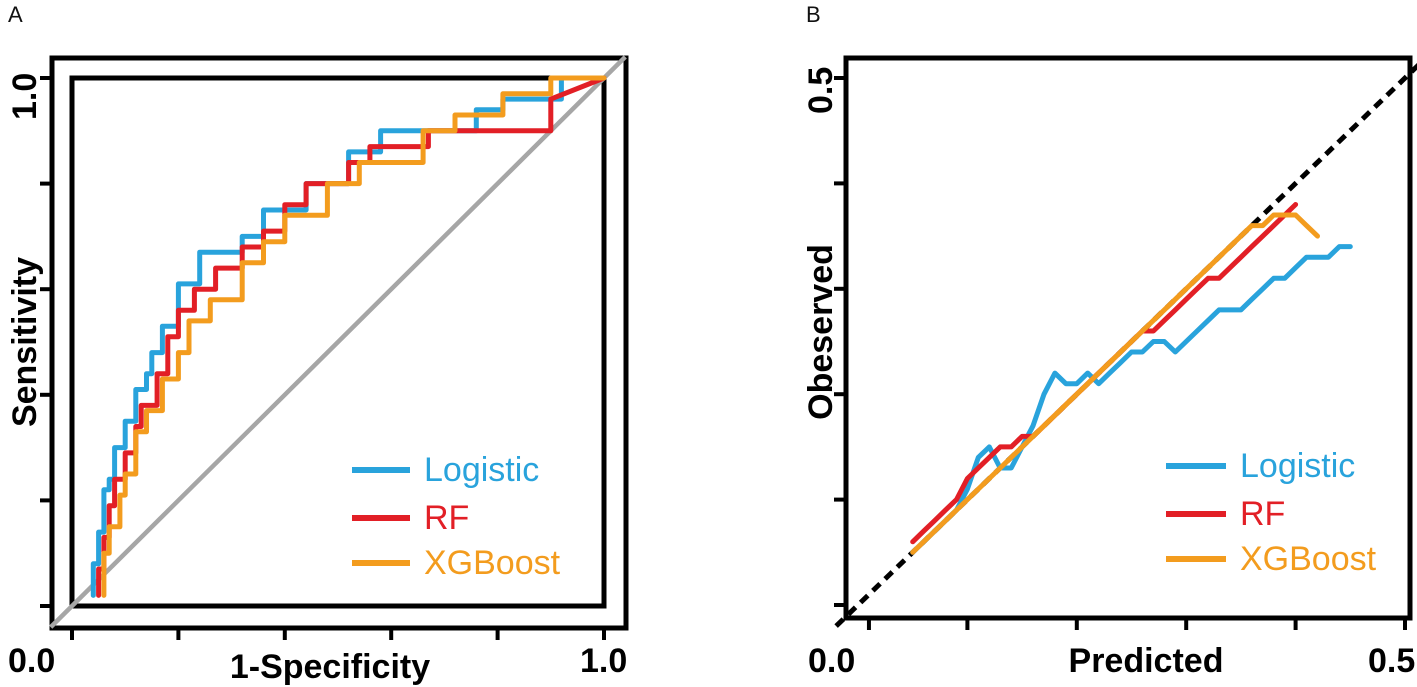 The height and width of the screenshot is (687, 1417). I want to click on panel-b-letter: B, so click(813, 14).